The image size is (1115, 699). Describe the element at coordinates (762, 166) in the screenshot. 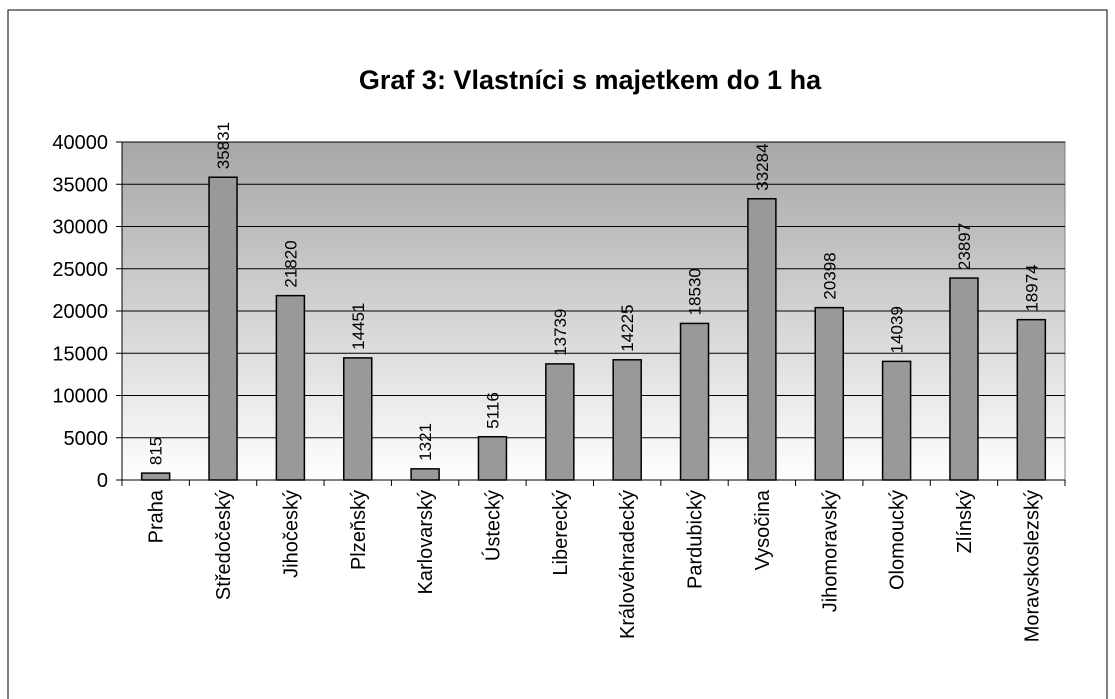

I see `value-label: 33284` at that location.